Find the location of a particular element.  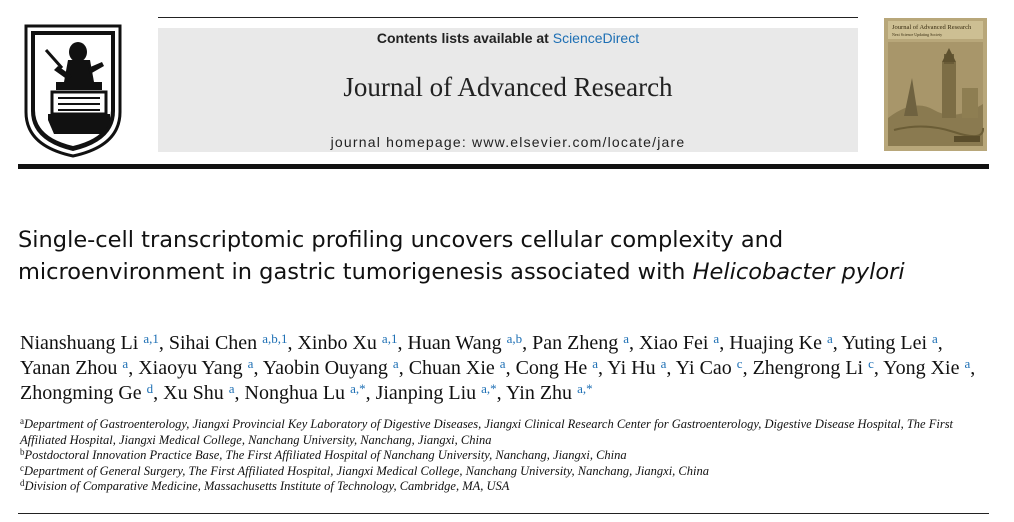

author-name: Jianping Liu is located at coordinates (426, 393).